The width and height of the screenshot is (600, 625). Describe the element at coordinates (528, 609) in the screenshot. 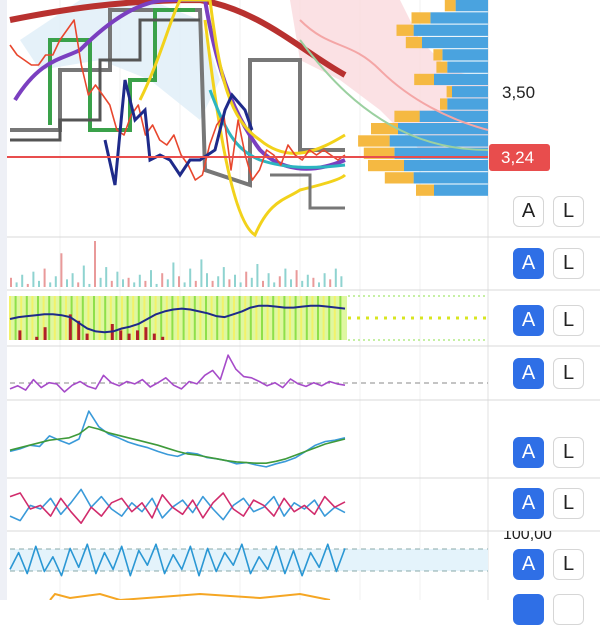

I see `panel-7-autoscale-button-clipped` at that location.